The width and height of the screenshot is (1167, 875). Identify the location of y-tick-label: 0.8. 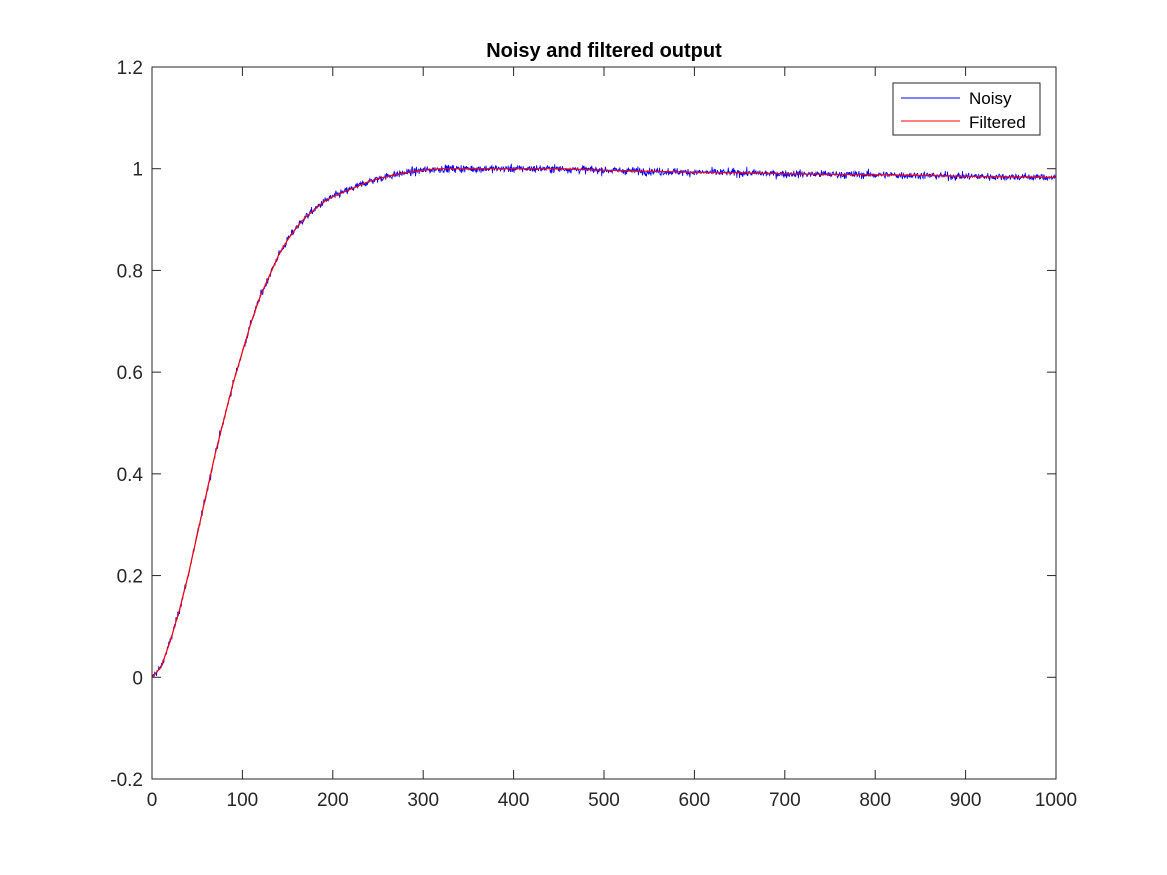
(130, 271).